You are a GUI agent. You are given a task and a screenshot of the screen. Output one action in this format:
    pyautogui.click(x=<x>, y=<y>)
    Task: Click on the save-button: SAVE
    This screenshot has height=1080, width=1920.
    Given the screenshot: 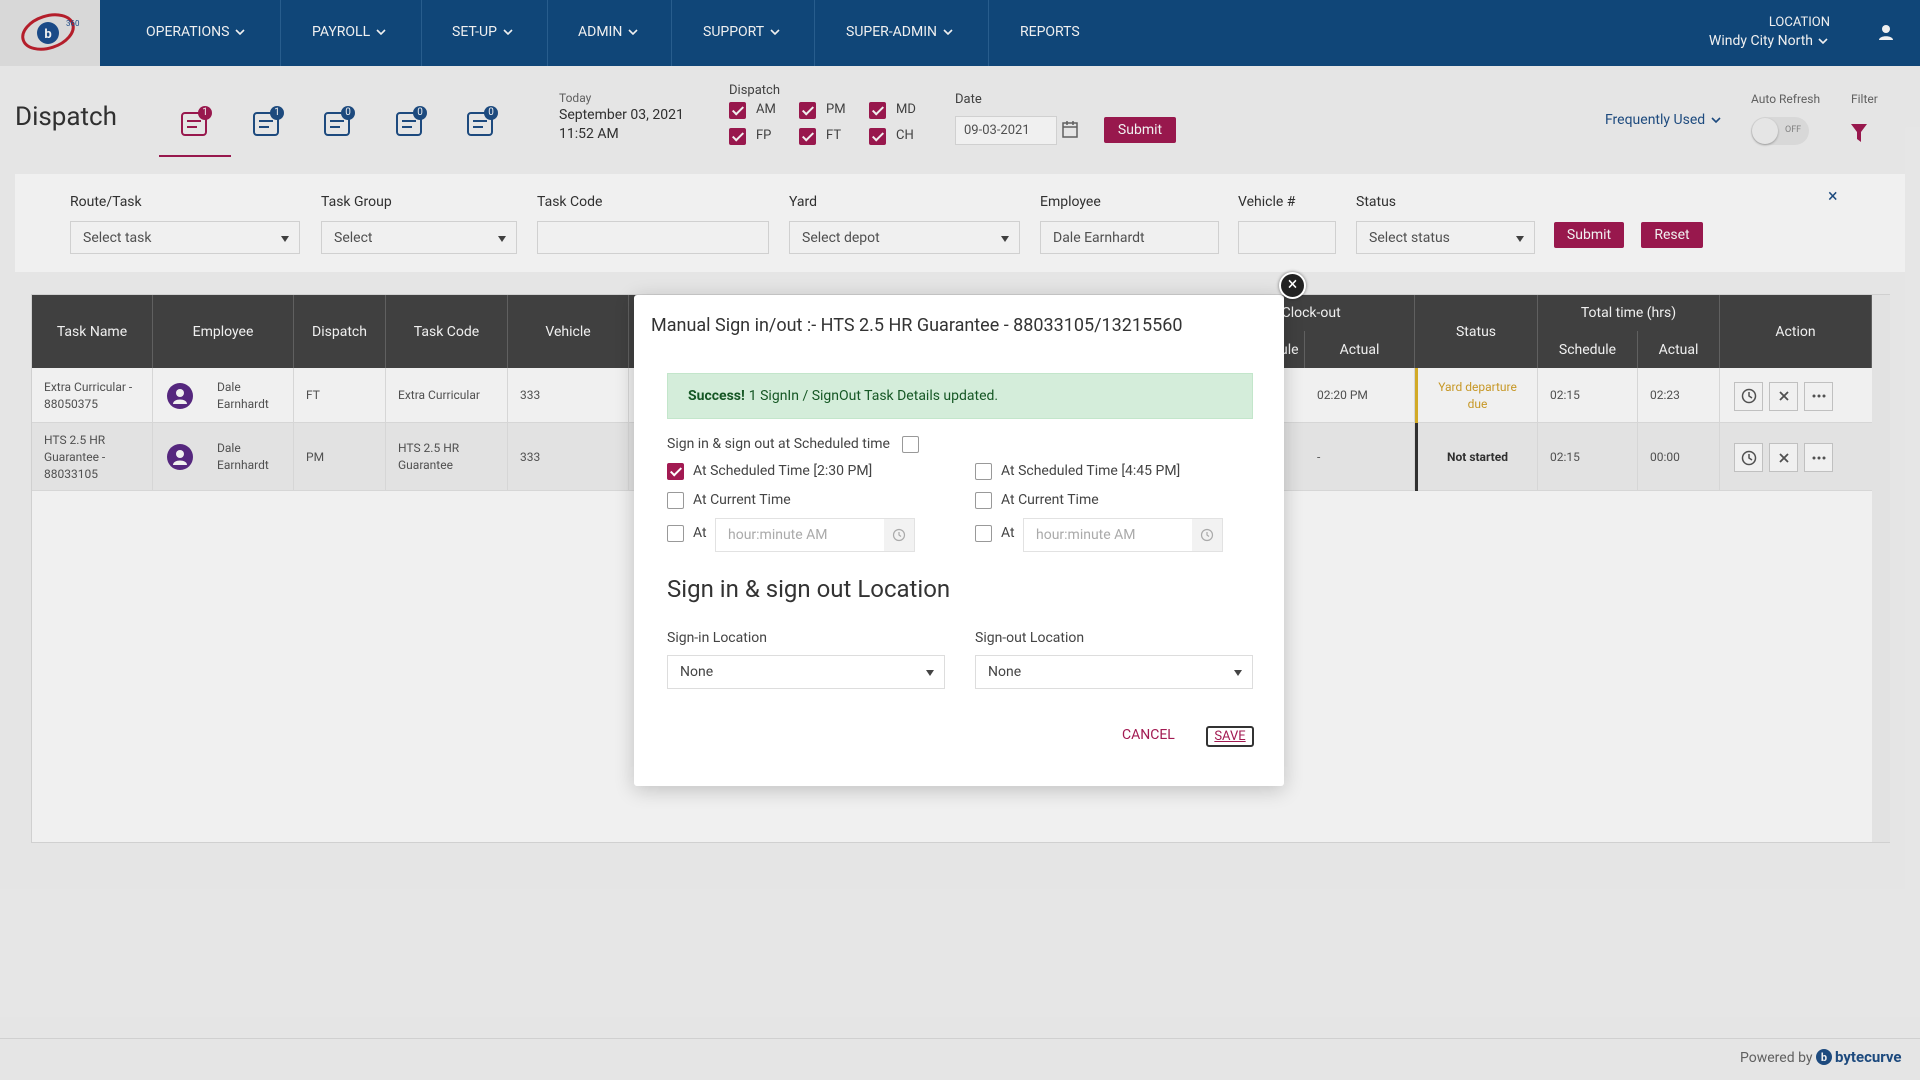 What is the action you would take?
    pyautogui.click(x=1230, y=736)
    